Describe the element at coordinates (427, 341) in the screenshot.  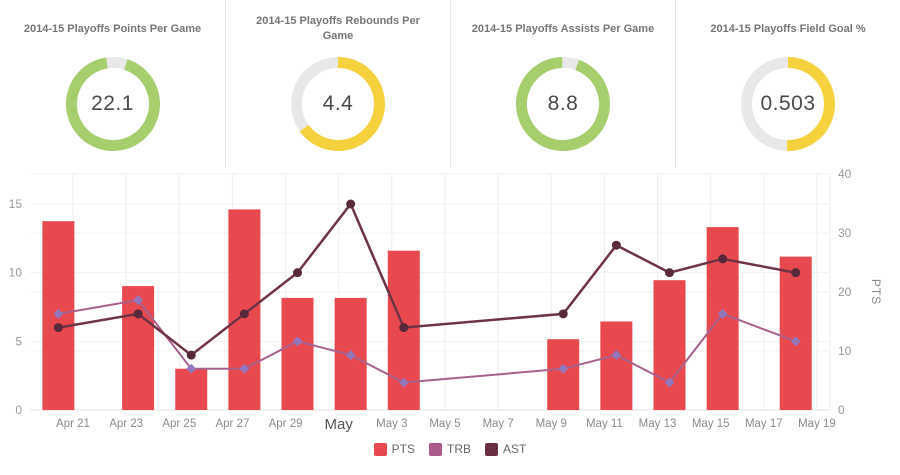
I see `line-trb` at that location.